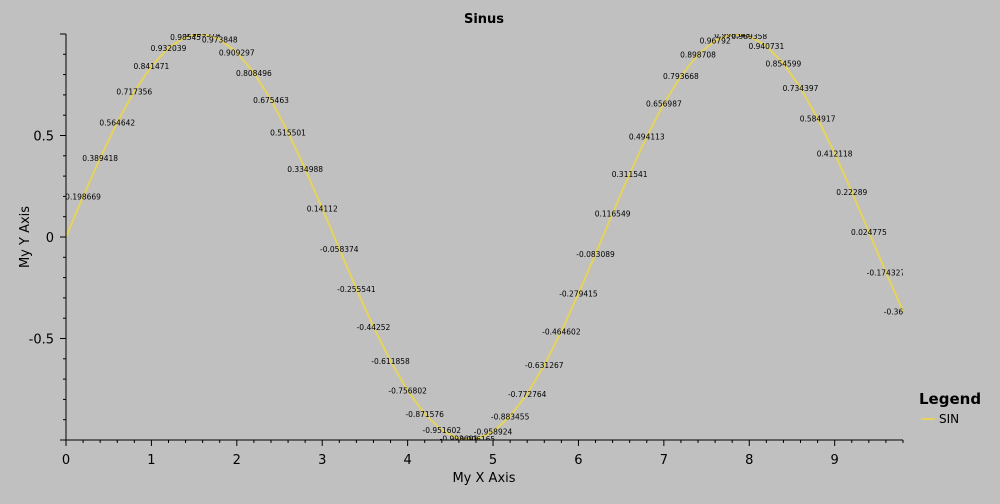 Image resolution: width=1000 pixels, height=504 pixels. I want to click on data-label: -0.951602, so click(442, 430).